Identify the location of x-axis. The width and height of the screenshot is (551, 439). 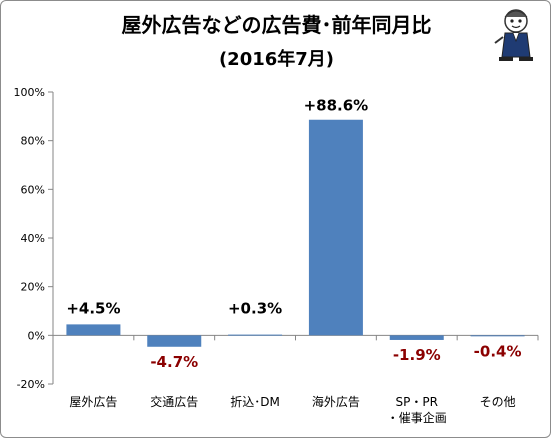
(295, 337).